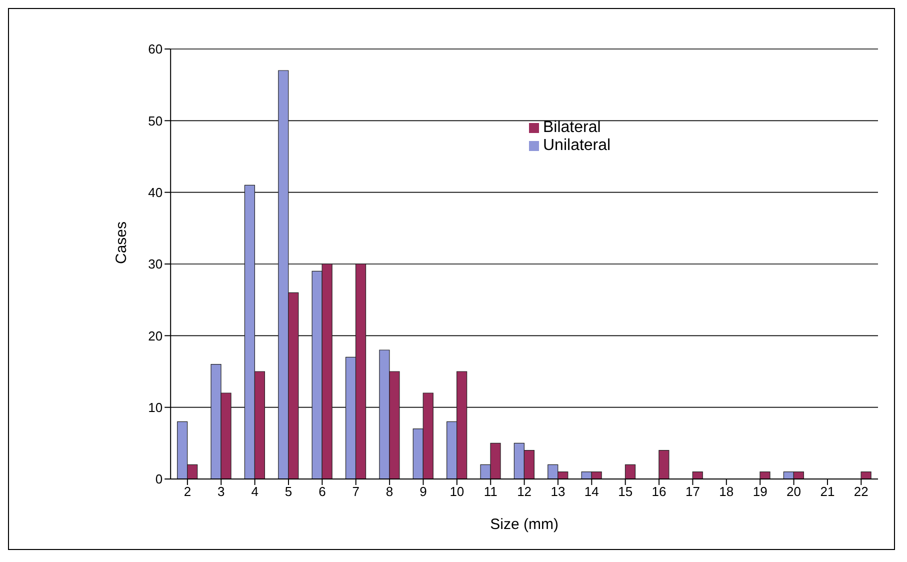  Describe the element at coordinates (794, 492) in the screenshot. I see `x-tick-label: 20` at that location.